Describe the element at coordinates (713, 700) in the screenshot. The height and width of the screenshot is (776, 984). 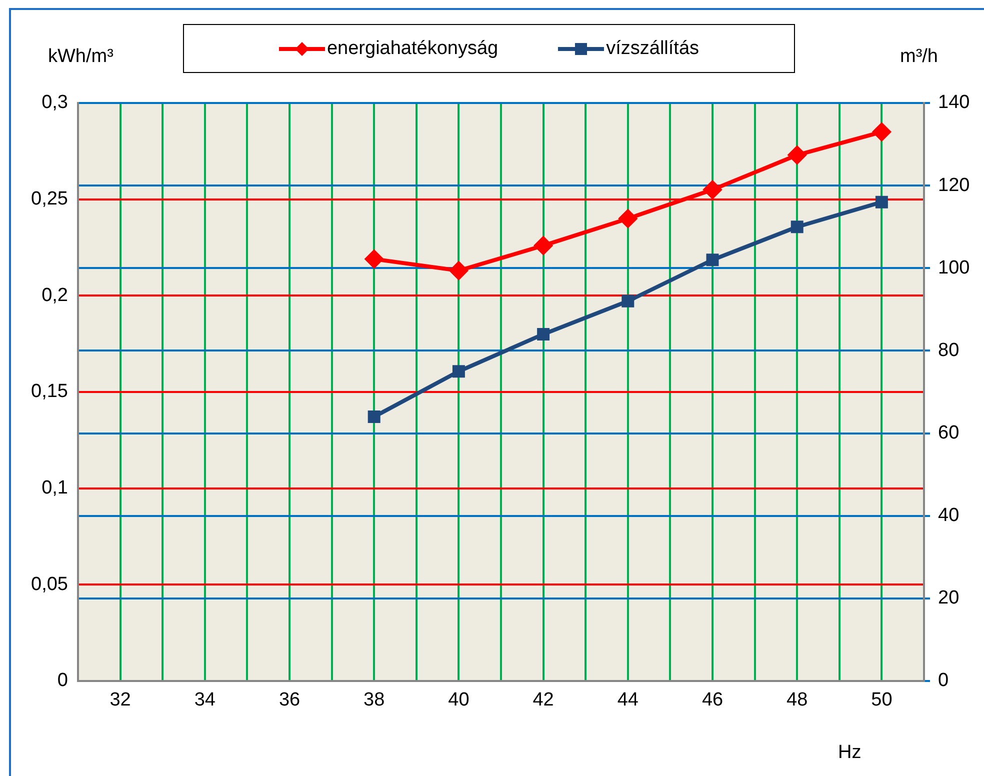
I see `x-tick-label: 46` at that location.